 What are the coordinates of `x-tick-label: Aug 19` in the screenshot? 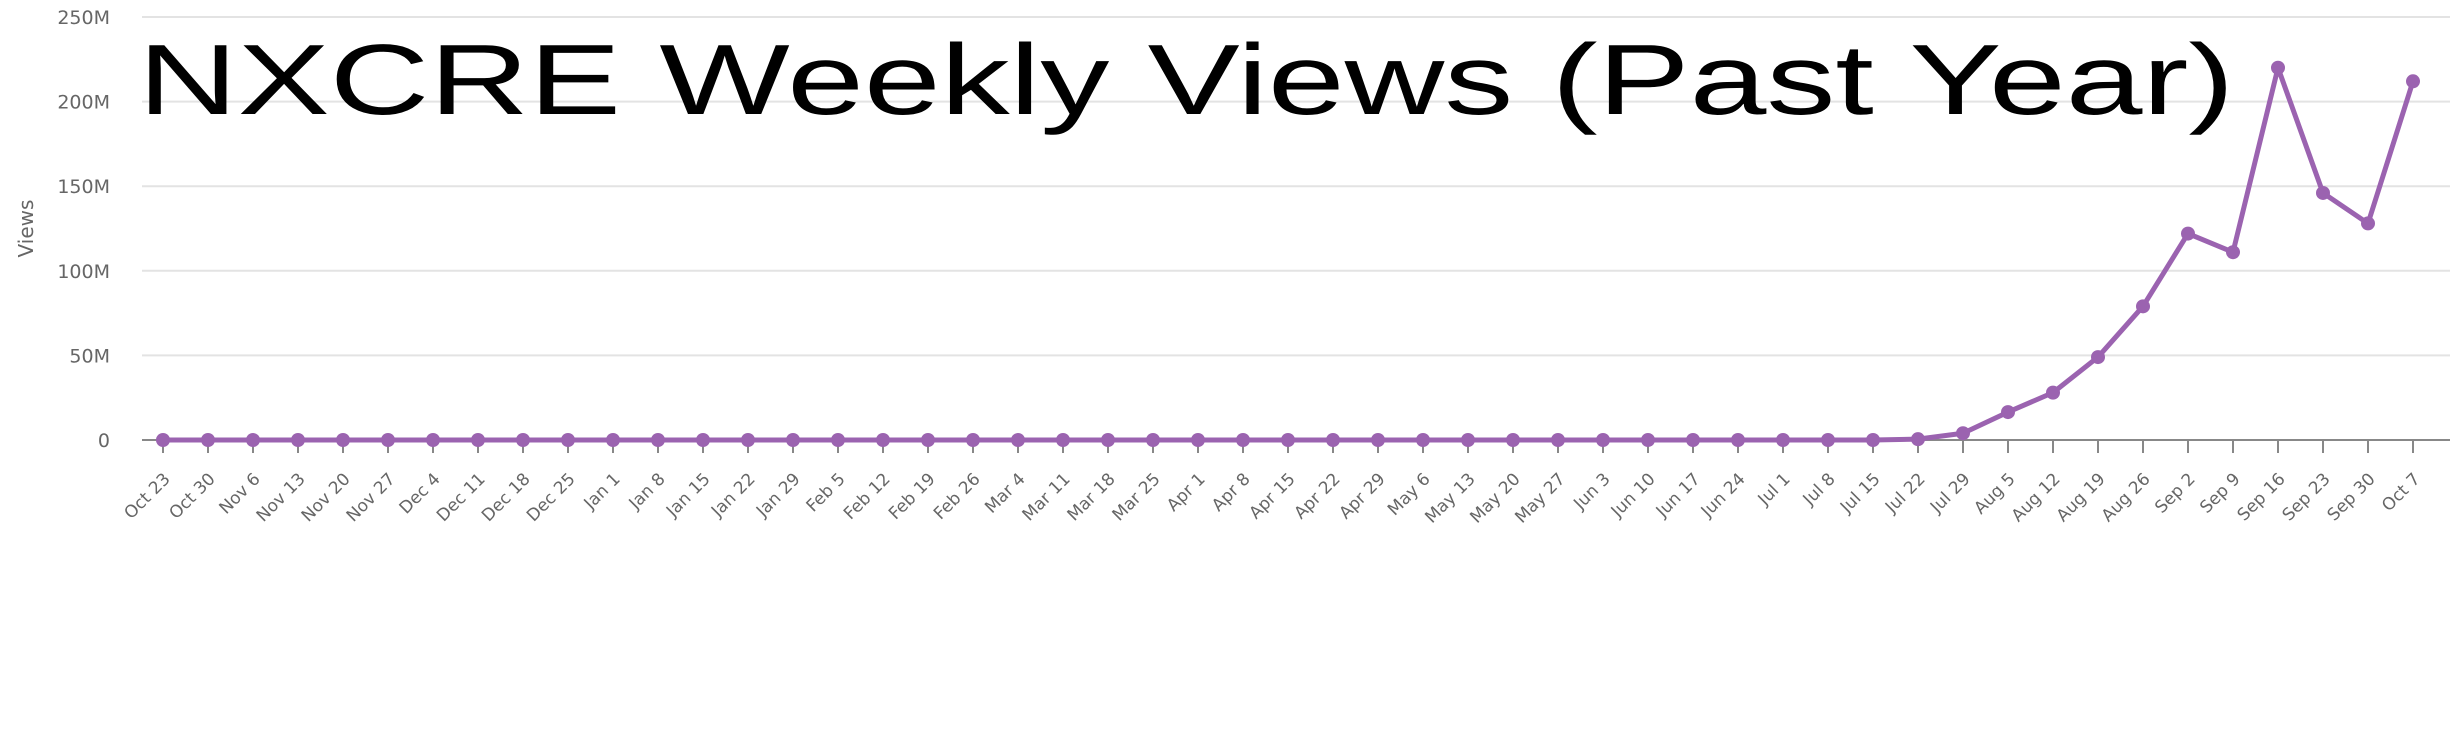 It's located at (2081, 497).